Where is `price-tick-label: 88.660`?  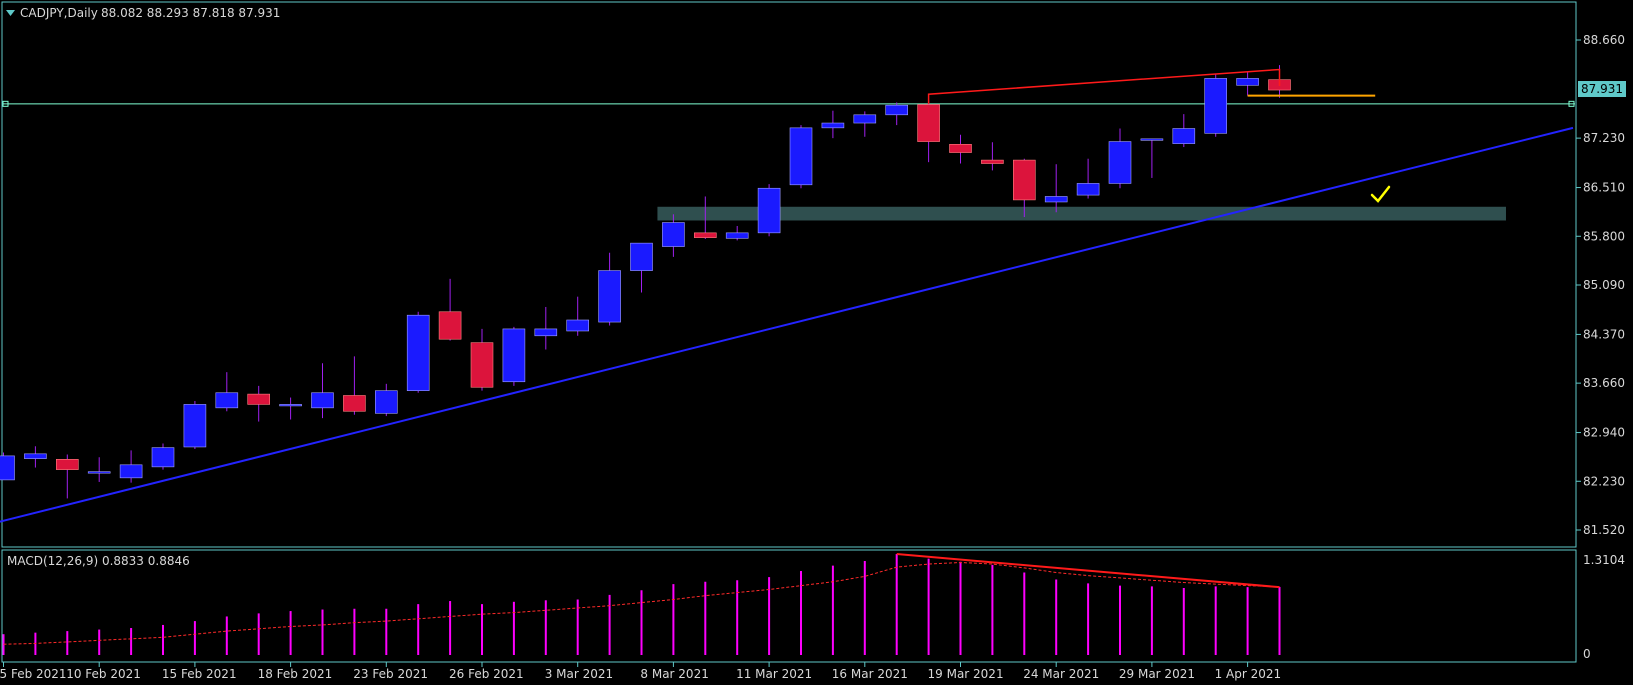
price-tick-label: 88.660 is located at coordinates (1604, 40).